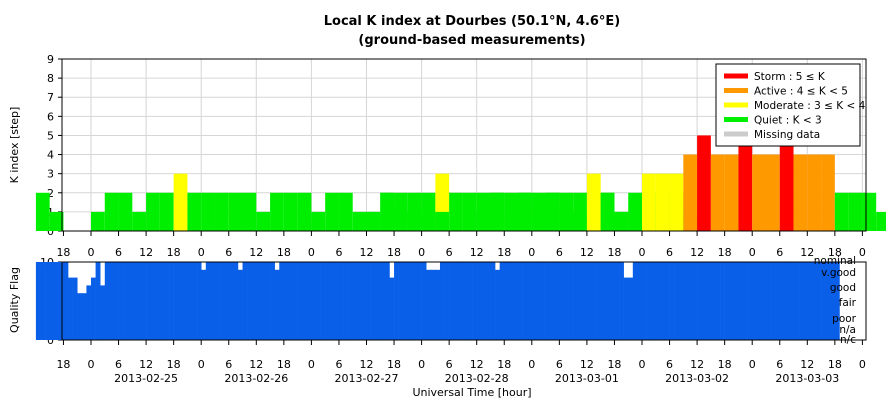 The image size is (886, 400). I want to click on quality-ytick-label: 0, so click(50, 340).